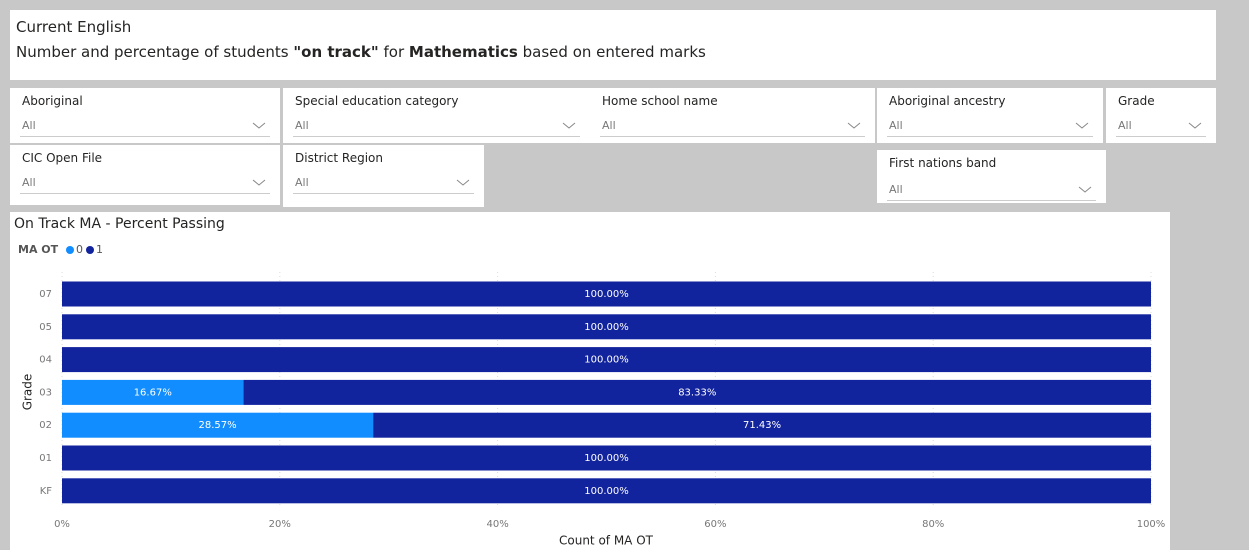 The image size is (1249, 550). I want to click on x-tick-label: 40%, so click(497, 524).